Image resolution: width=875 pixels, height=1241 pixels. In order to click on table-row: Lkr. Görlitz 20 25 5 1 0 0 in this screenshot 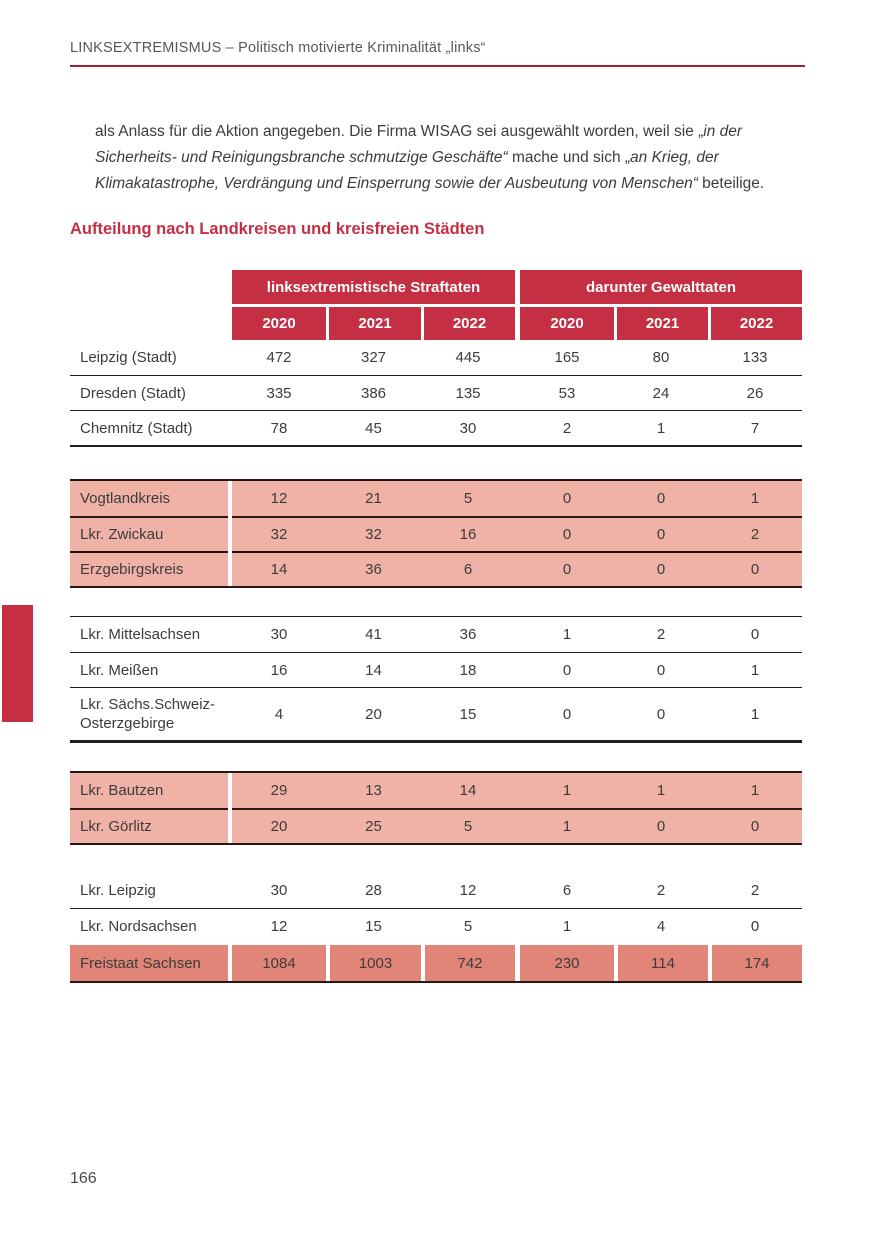, I will do `click(436, 825)`.